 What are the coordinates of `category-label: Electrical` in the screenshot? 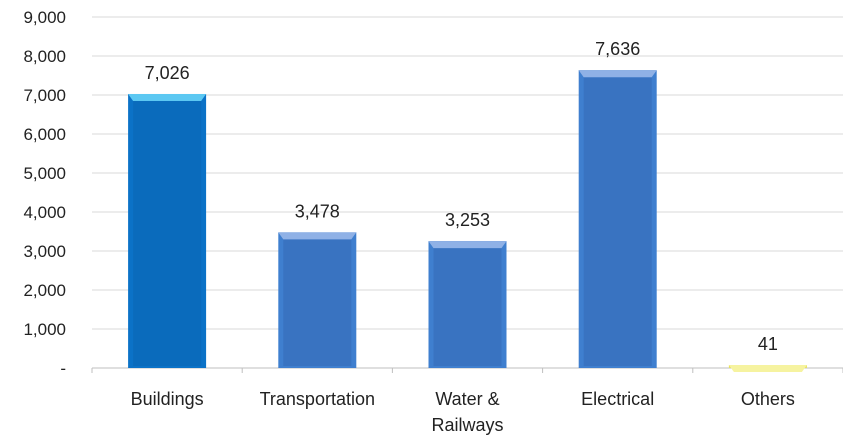 It's located at (617, 399).